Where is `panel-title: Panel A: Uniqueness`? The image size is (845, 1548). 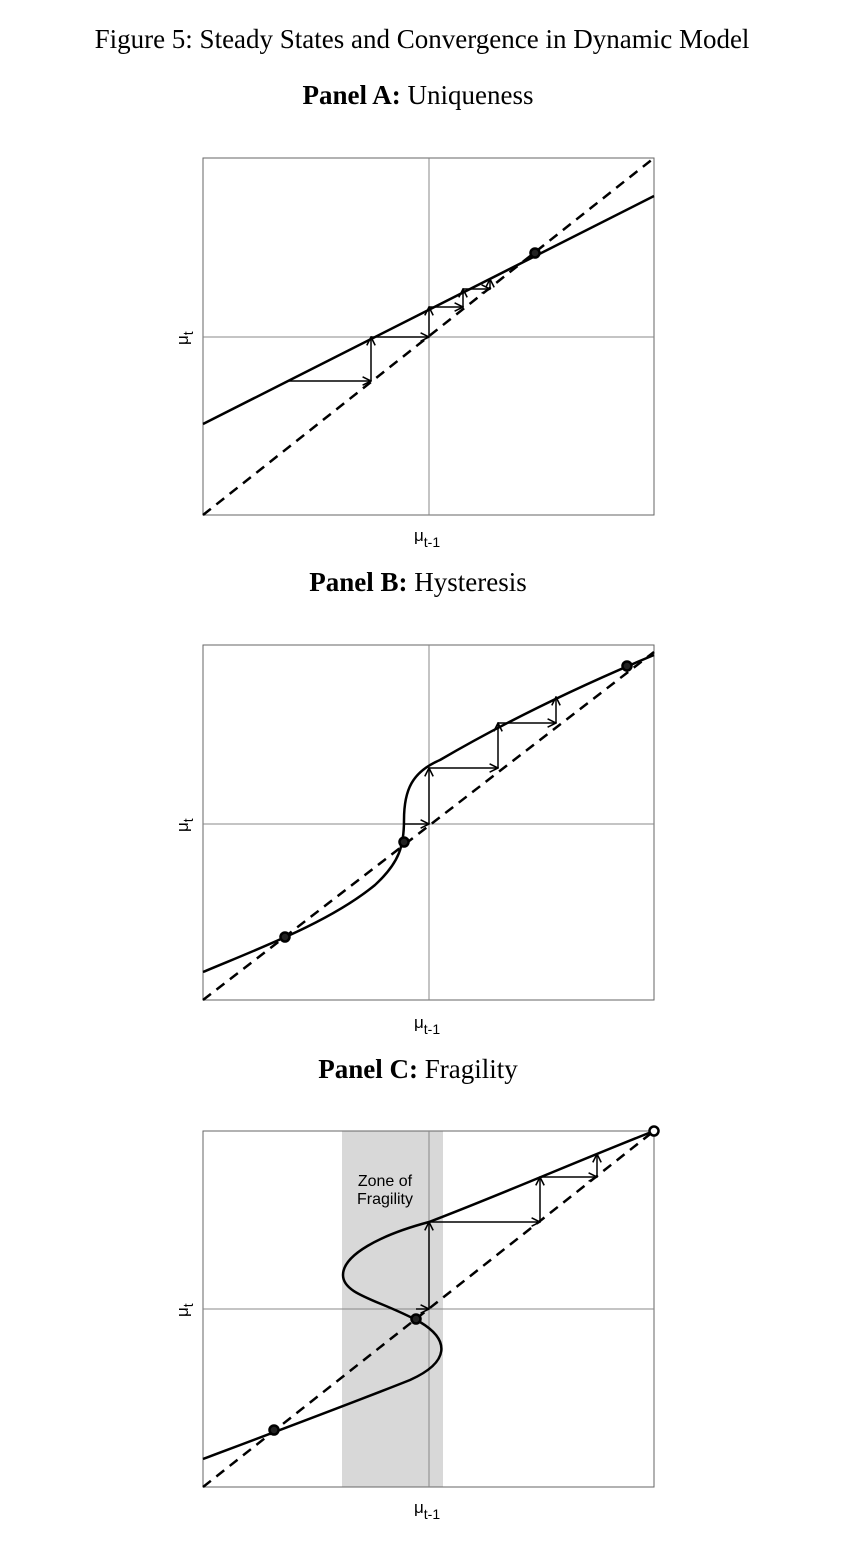
panel-title: Panel A: Uniqueness is located at coordinates (418, 95).